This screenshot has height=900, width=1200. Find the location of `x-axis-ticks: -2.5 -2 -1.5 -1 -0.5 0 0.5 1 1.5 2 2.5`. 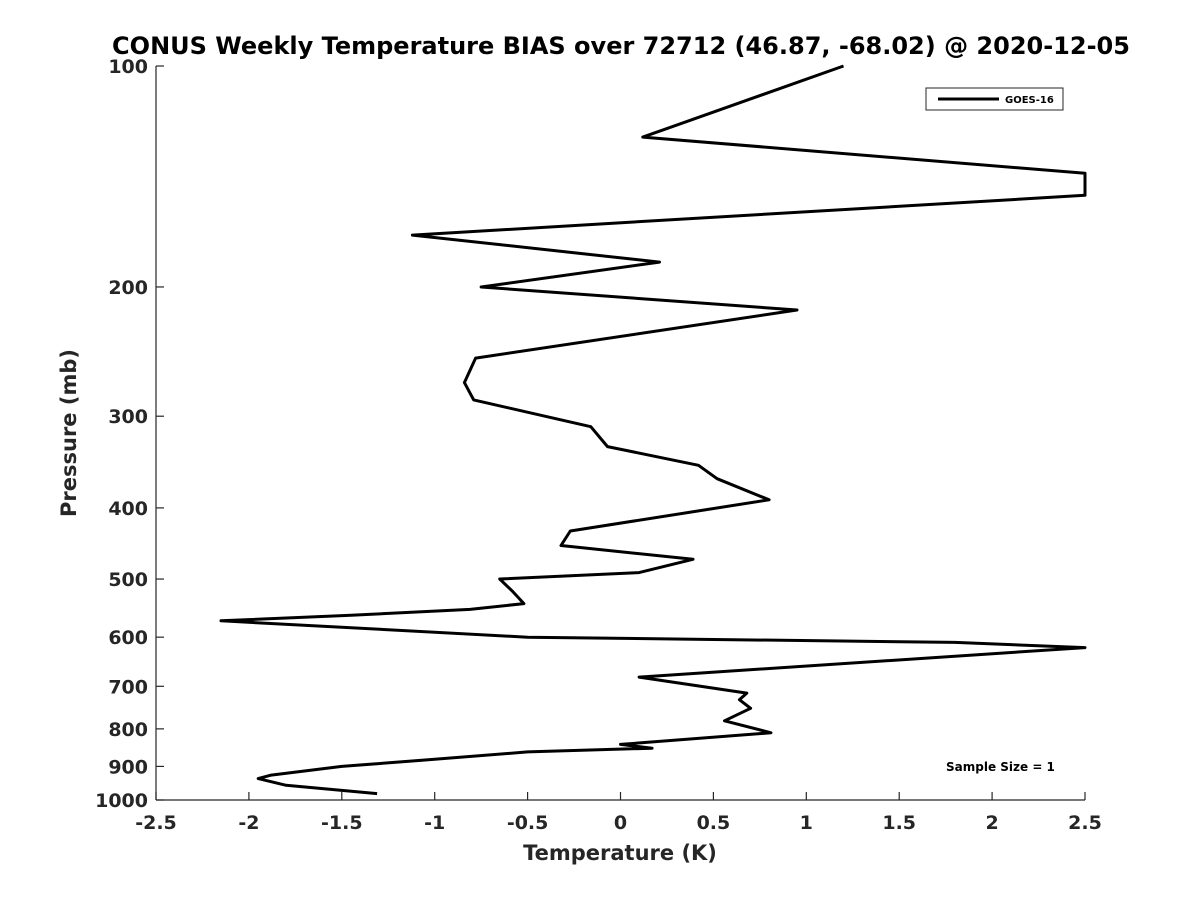

x-axis-ticks: -2.5 -2 -1.5 -1 -0.5 0 0.5 1 1.5 2 2.5 is located at coordinates (618, 813).